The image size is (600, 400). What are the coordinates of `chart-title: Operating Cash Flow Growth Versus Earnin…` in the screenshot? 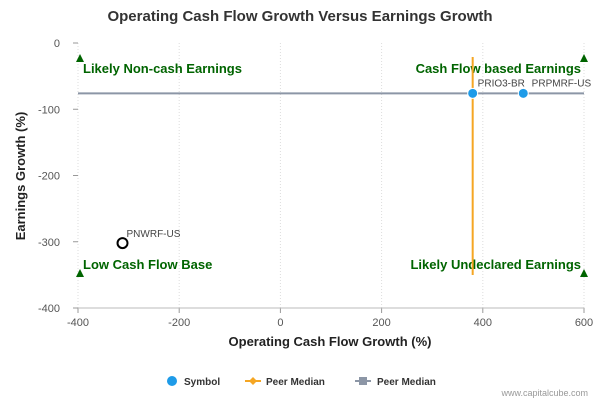 It's located at (299, 16).